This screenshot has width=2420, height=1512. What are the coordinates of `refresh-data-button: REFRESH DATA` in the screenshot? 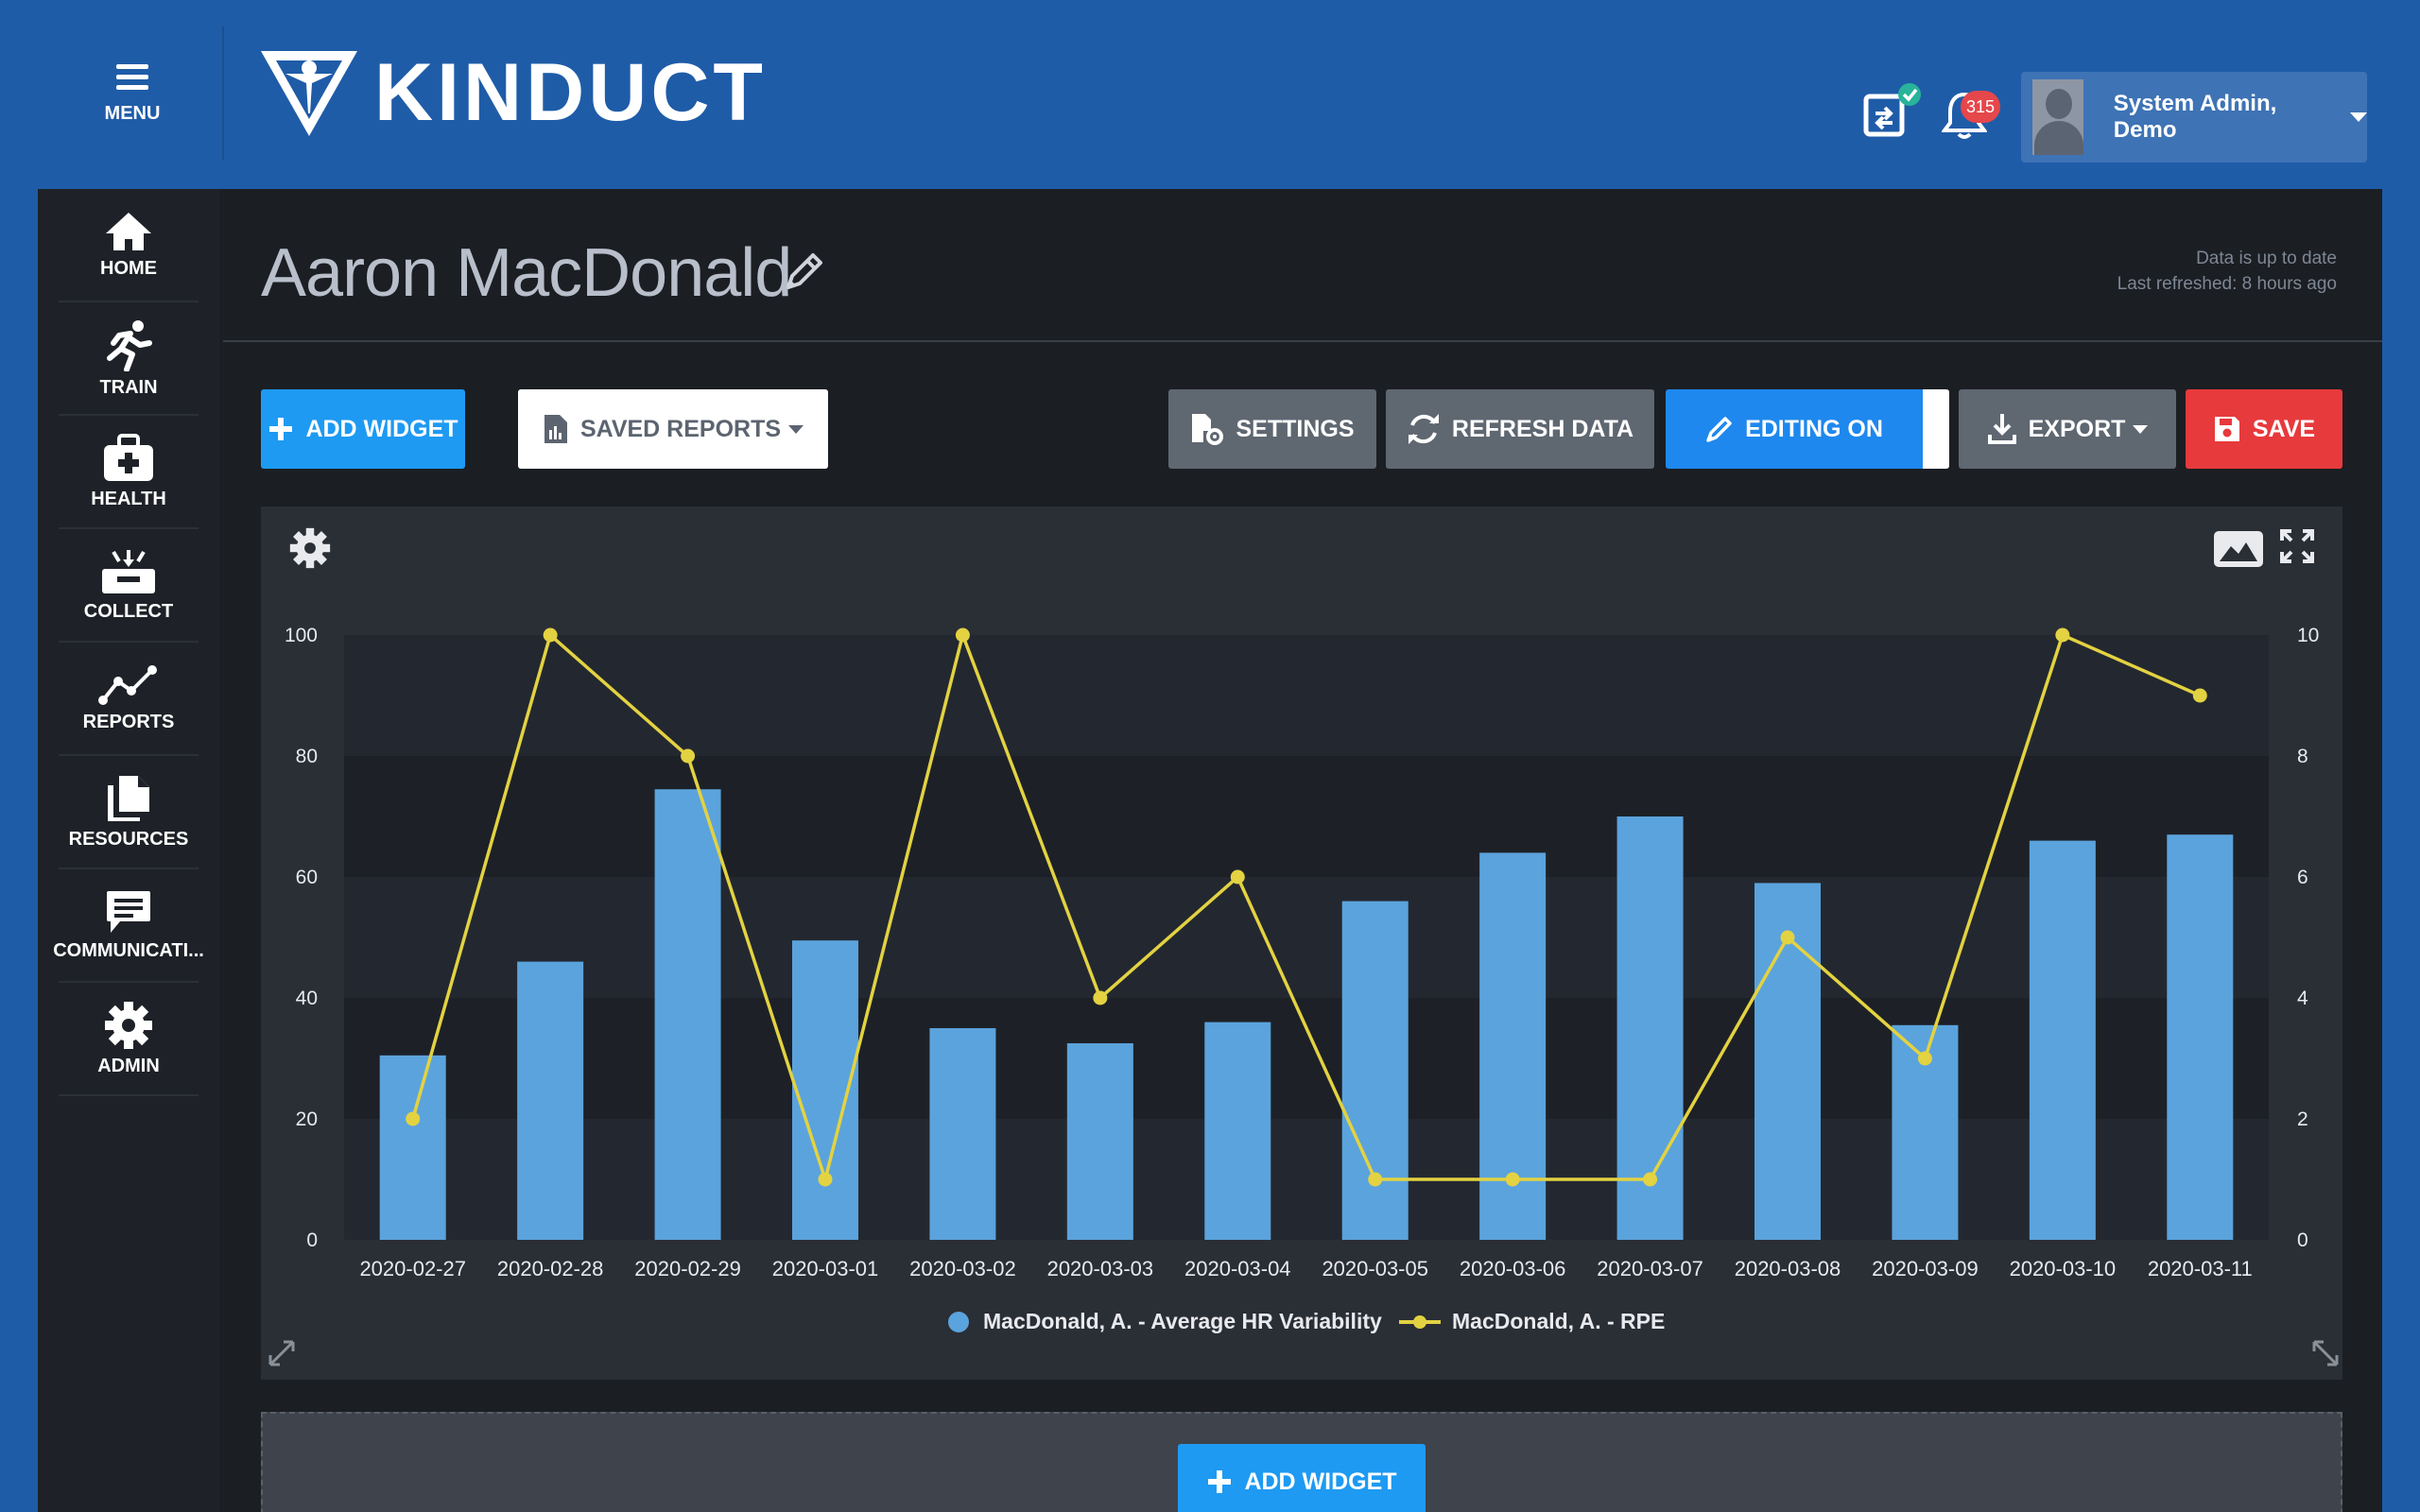 It's located at (1520, 429).